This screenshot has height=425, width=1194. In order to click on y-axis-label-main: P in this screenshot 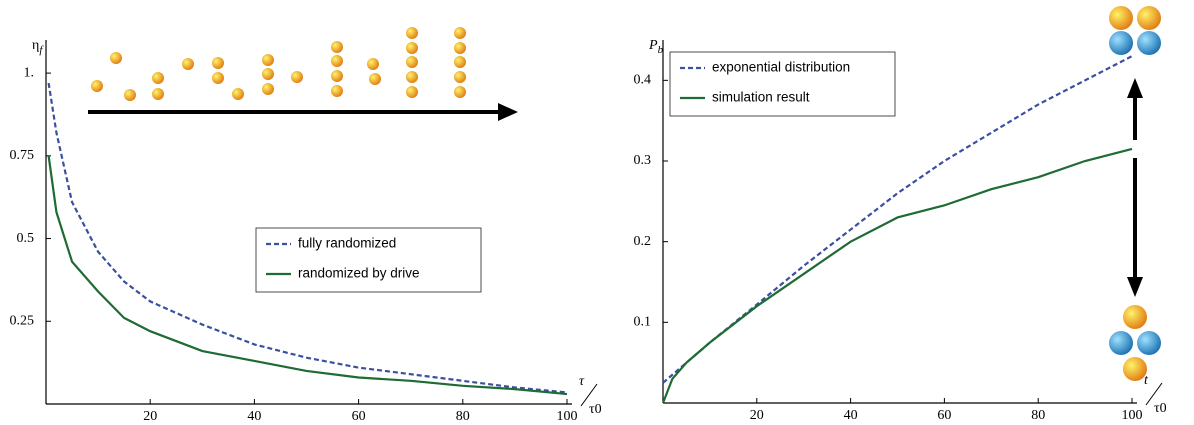, I will do `click(653, 45)`.